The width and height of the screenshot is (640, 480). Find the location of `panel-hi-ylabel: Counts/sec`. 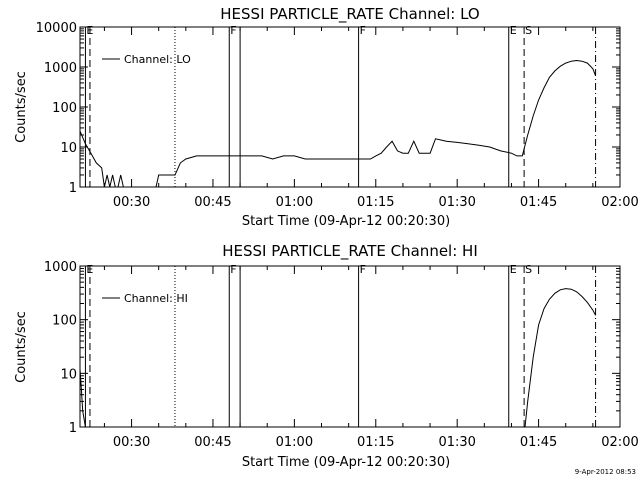

panel-hi-ylabel: Counts/sec is located at coordinates (21, 347).